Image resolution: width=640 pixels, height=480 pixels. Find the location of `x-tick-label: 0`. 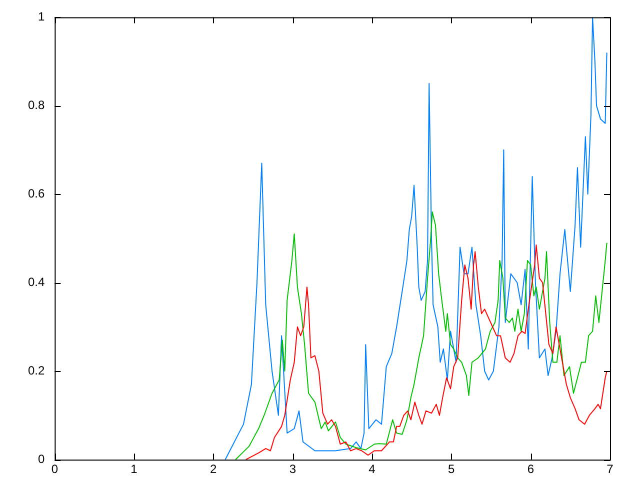

x-tick-label: 0 is located at coordinates (54, 469).